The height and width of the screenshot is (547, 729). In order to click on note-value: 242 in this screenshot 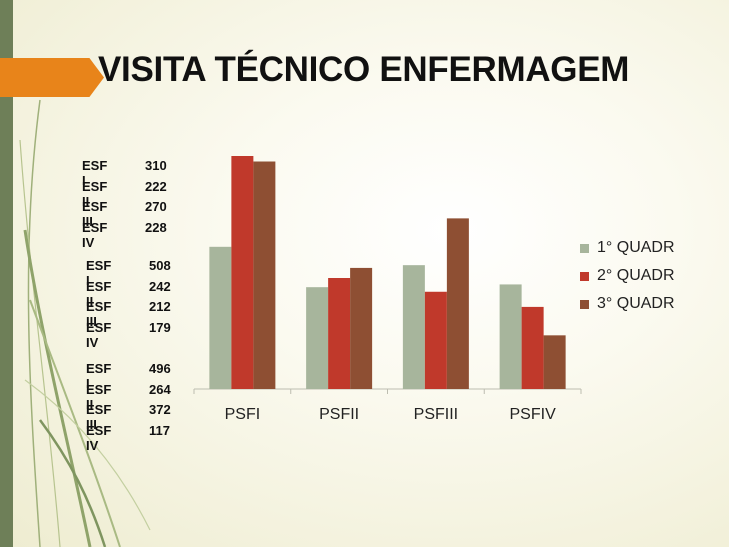, I will do `click(160, 286)`.